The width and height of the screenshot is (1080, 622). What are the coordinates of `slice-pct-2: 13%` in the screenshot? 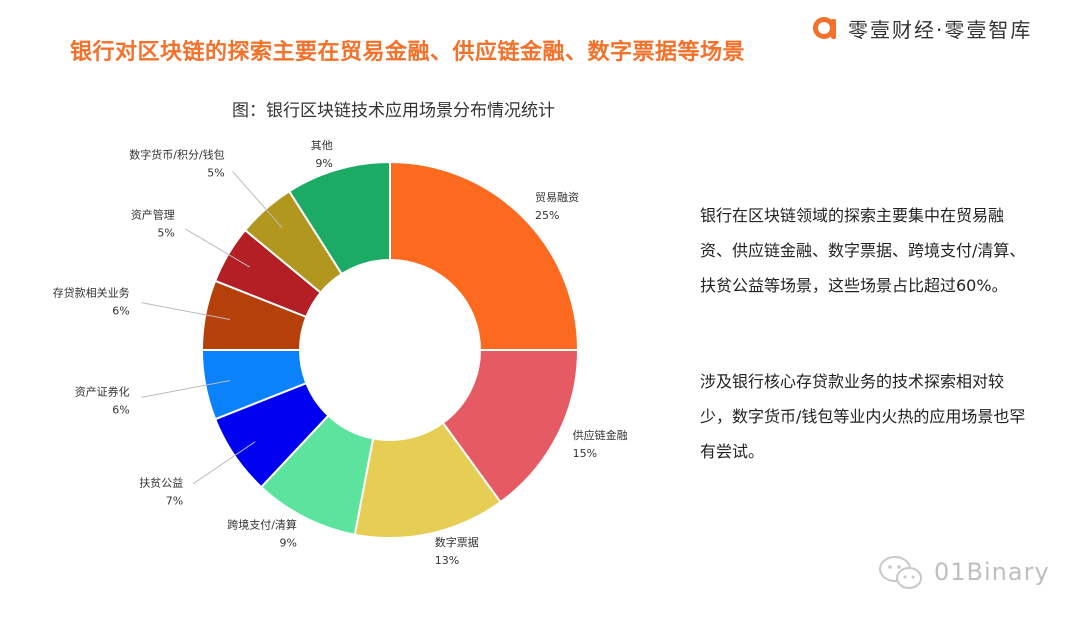 It's located at (447, 560).